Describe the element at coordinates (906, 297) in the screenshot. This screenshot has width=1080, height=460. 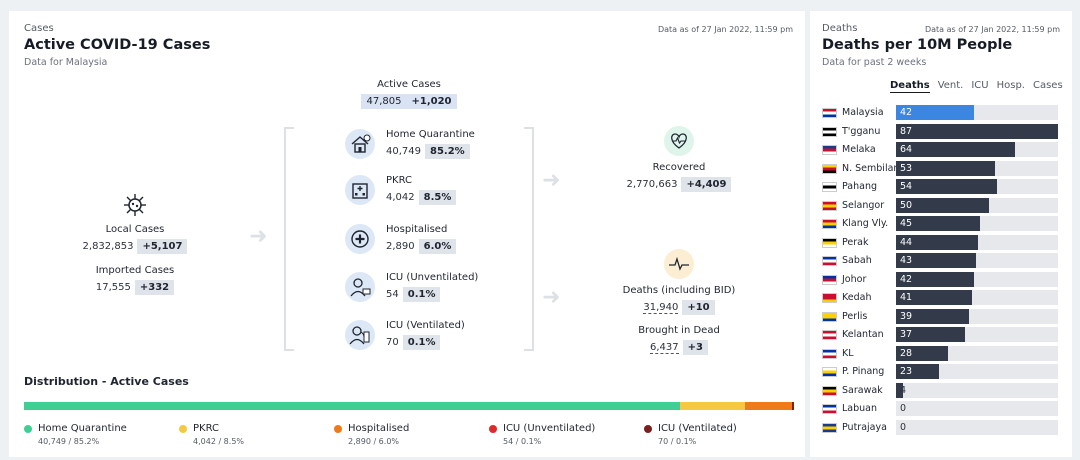
I see `bar-value: 41` at that location.